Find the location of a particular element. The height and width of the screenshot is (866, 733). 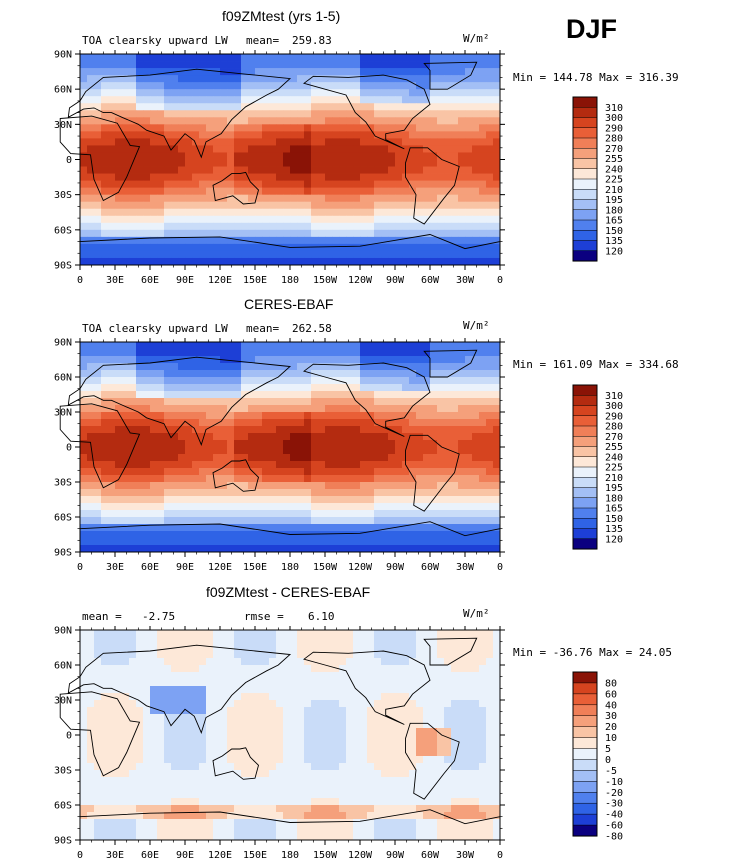

colorbar-label: 255 is located at coordinates (614, 447).